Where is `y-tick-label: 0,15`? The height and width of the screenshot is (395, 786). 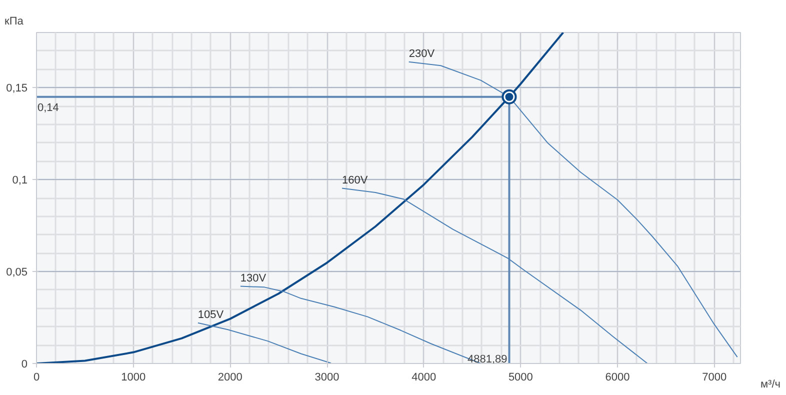
y-tick-label: 0,15 is located at coordinates (17, 88).